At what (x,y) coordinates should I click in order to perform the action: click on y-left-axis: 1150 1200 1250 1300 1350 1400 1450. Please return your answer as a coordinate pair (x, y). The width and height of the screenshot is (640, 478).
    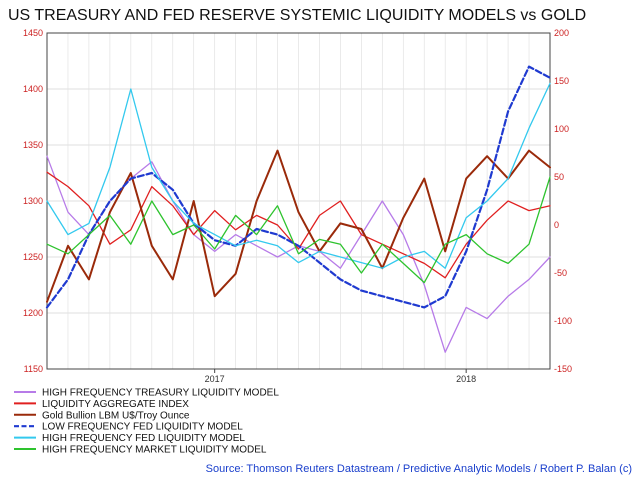
    Looking at the image, I should click on (33, 201).